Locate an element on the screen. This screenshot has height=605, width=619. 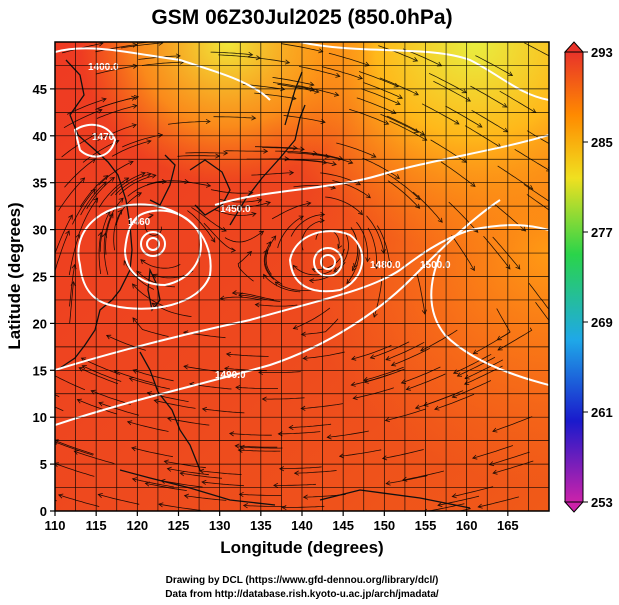
contour-label: 1400.0 is located at coordinates (103, 67).